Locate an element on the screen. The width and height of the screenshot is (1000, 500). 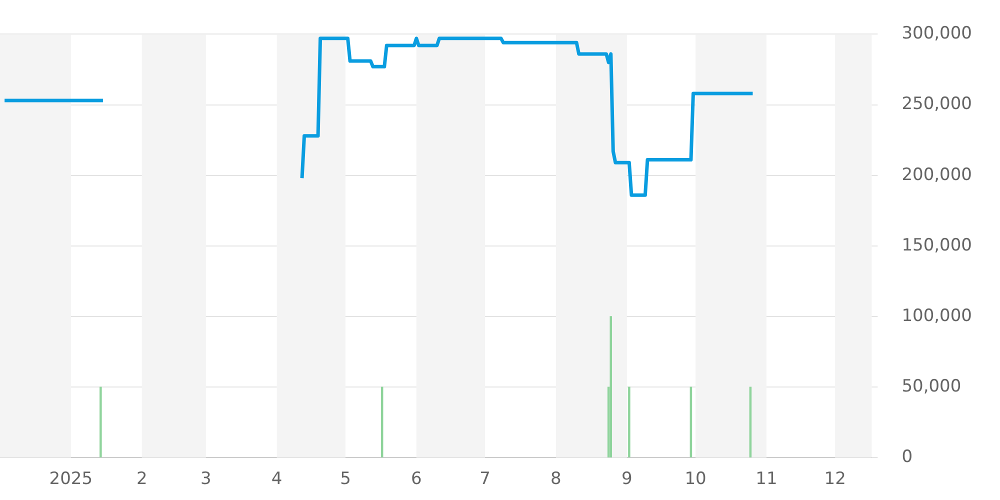
x-tick-label: 11 is located at coordinates (767, 479).